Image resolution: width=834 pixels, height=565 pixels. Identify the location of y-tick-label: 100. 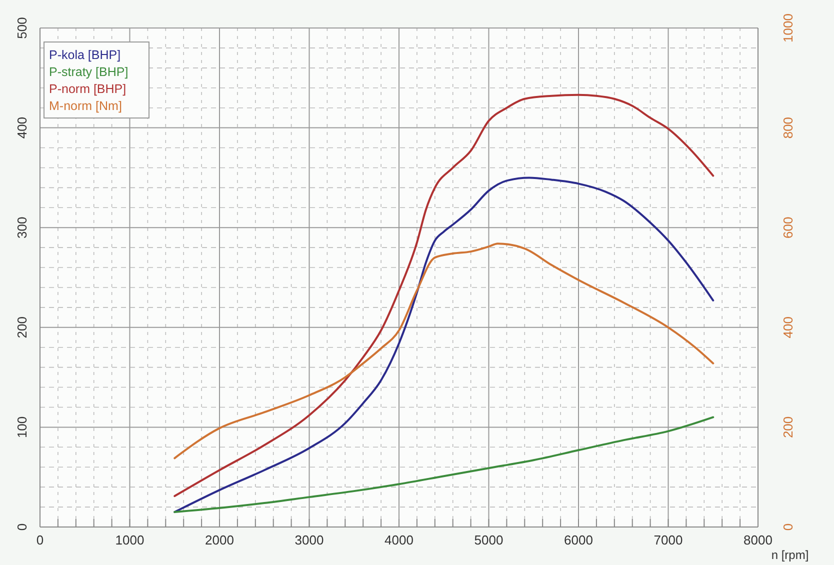
(22, 427).